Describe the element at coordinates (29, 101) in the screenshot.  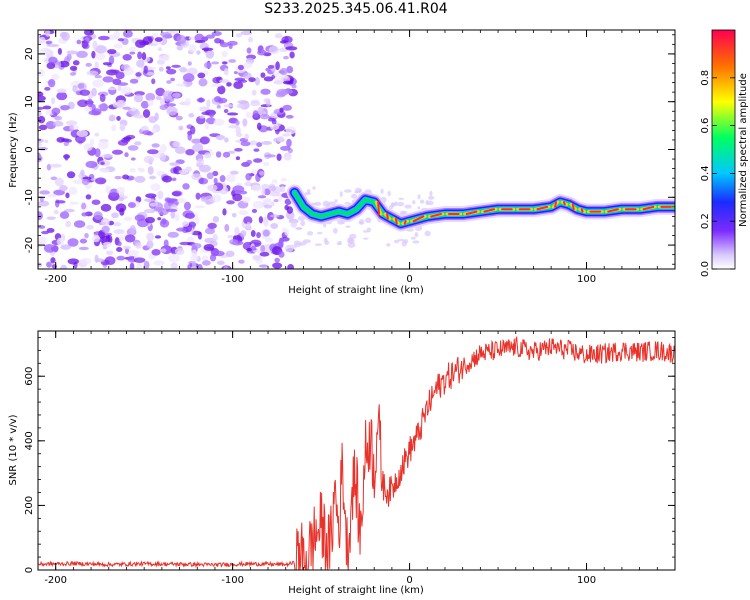
I see `y-tick-label: 10` at that location.